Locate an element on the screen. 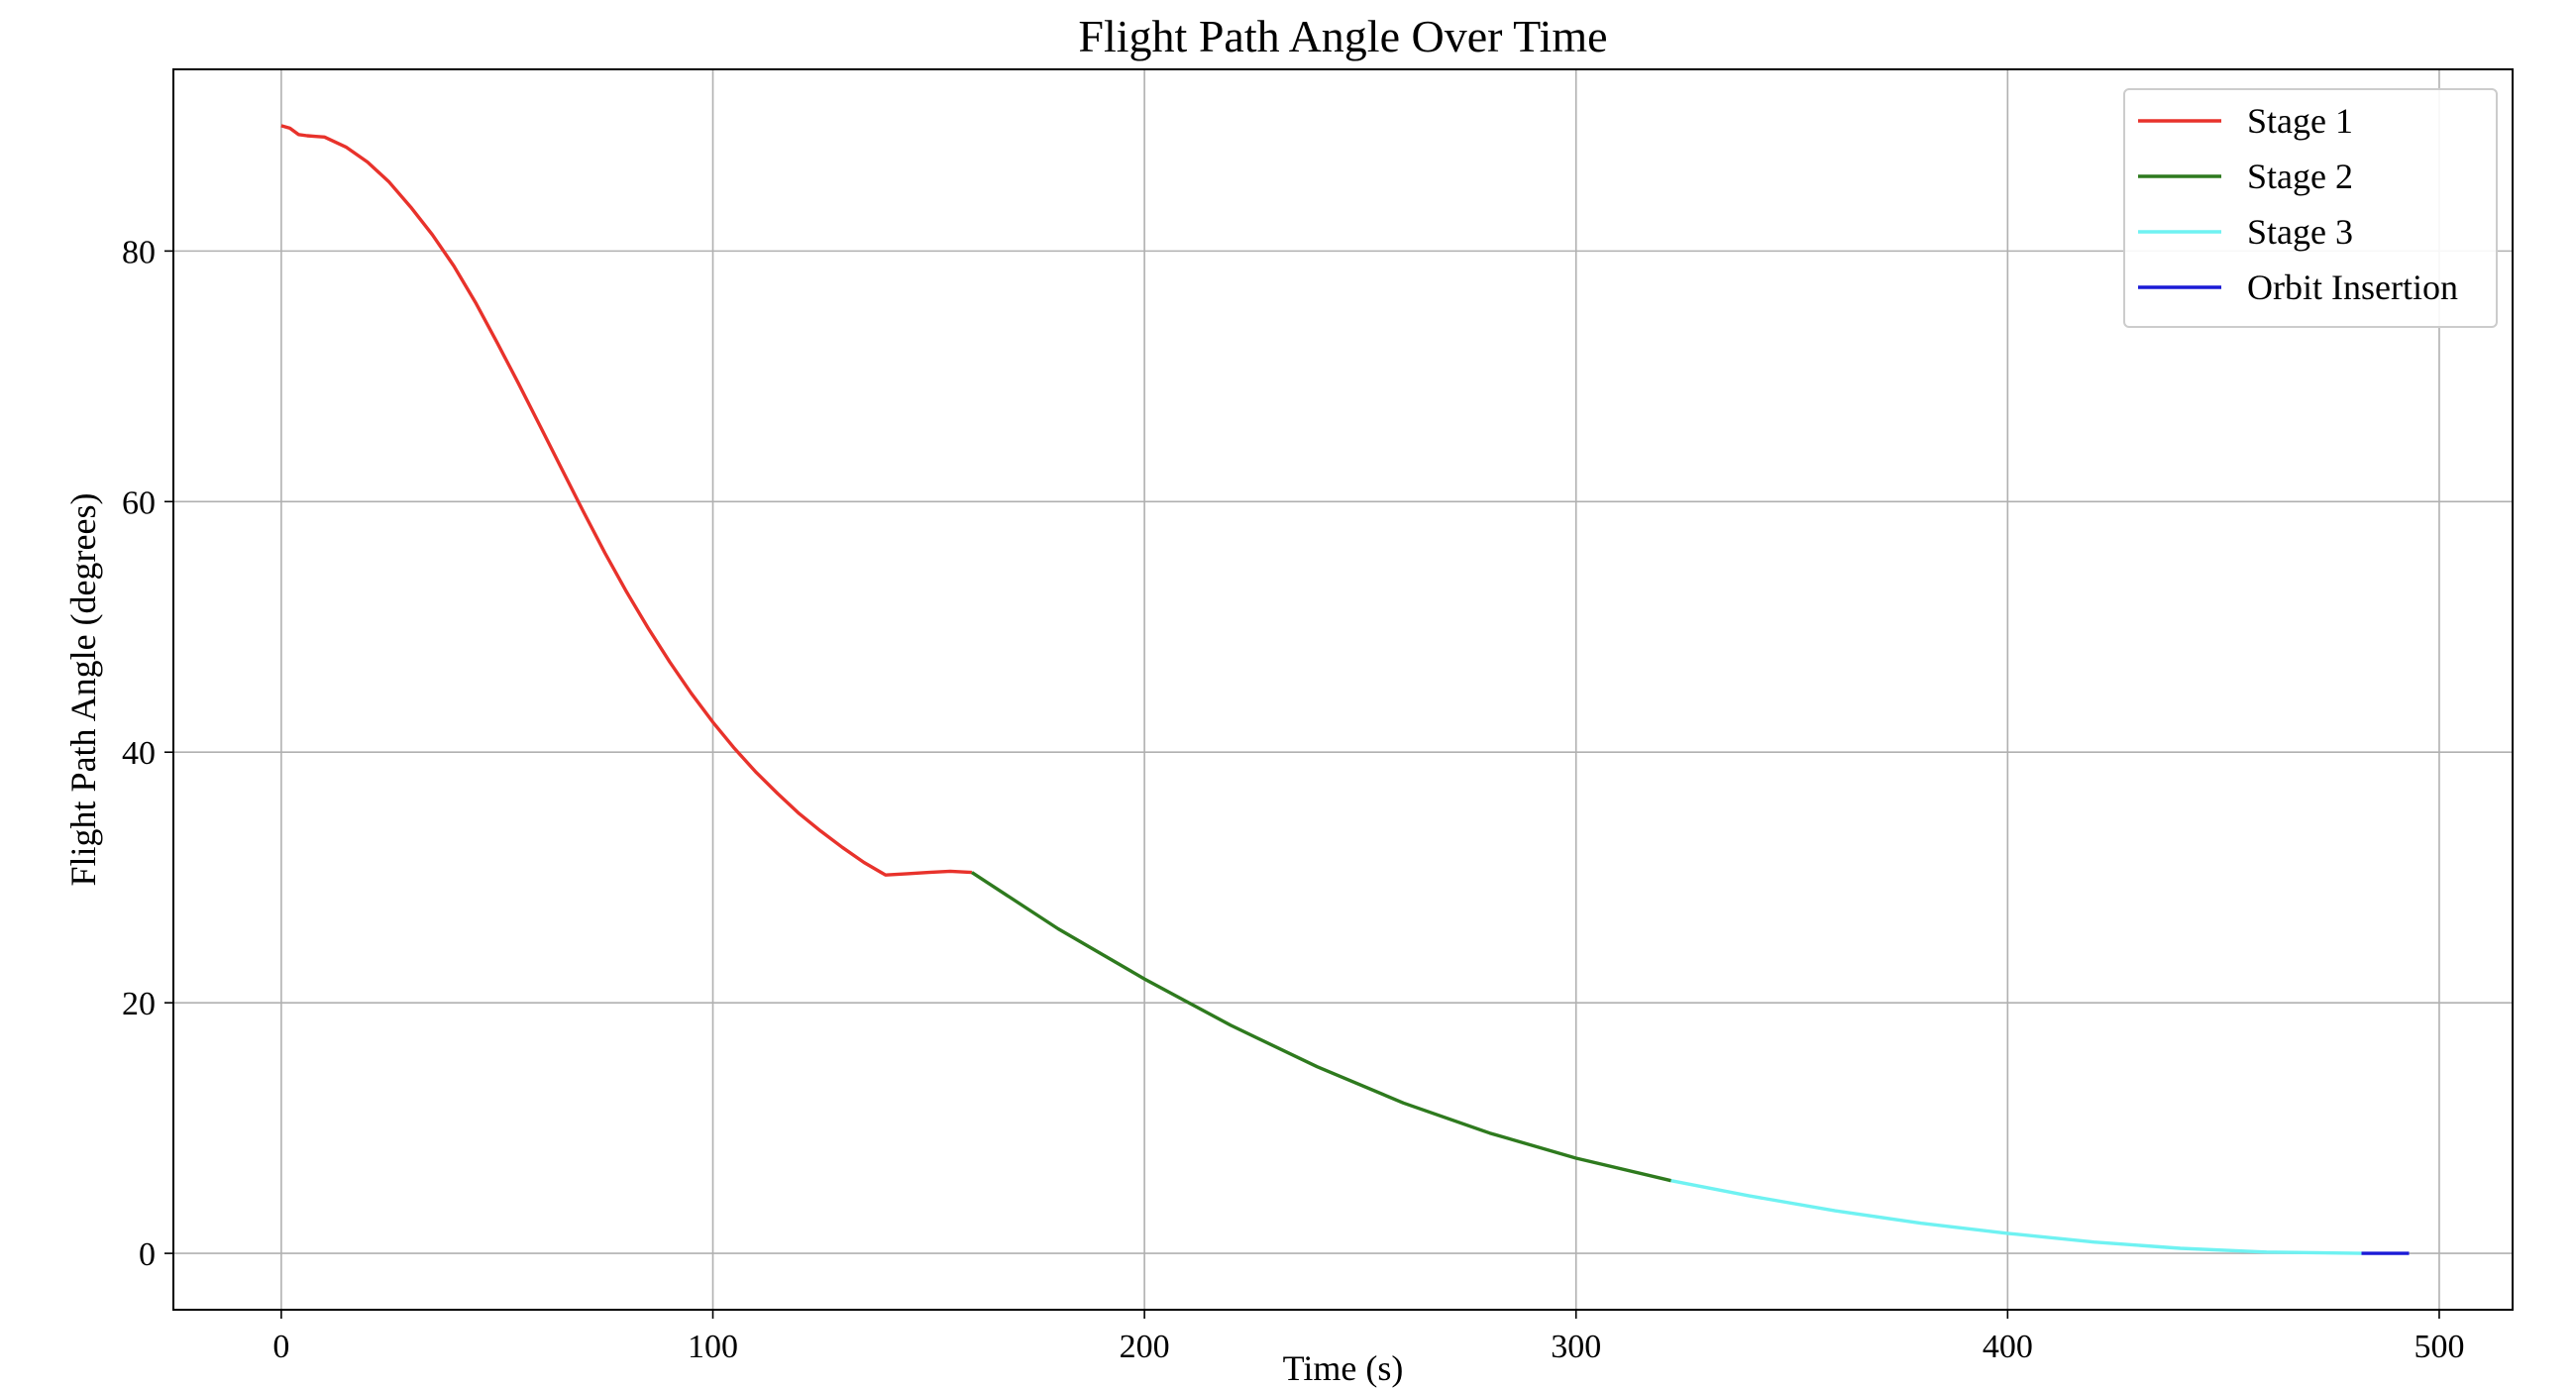 The image size is (2576, 1389). legend-box is located at coordinates (2310, 208).